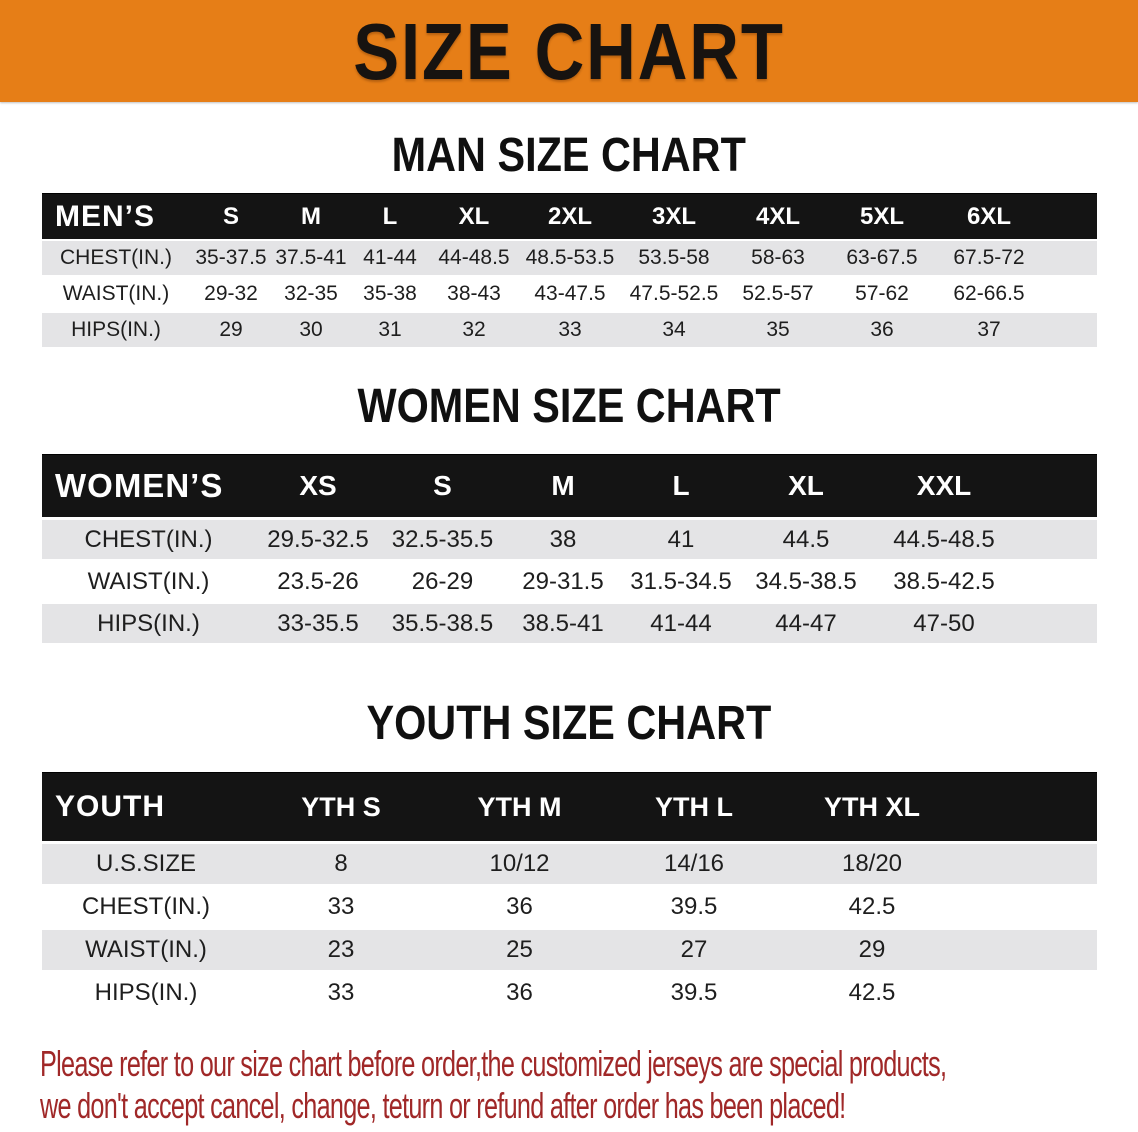  What do you see at coordinates (806, 538) in the screenshot?
I see `size-value-cell: 44.5` at bounding box center [806, 538].